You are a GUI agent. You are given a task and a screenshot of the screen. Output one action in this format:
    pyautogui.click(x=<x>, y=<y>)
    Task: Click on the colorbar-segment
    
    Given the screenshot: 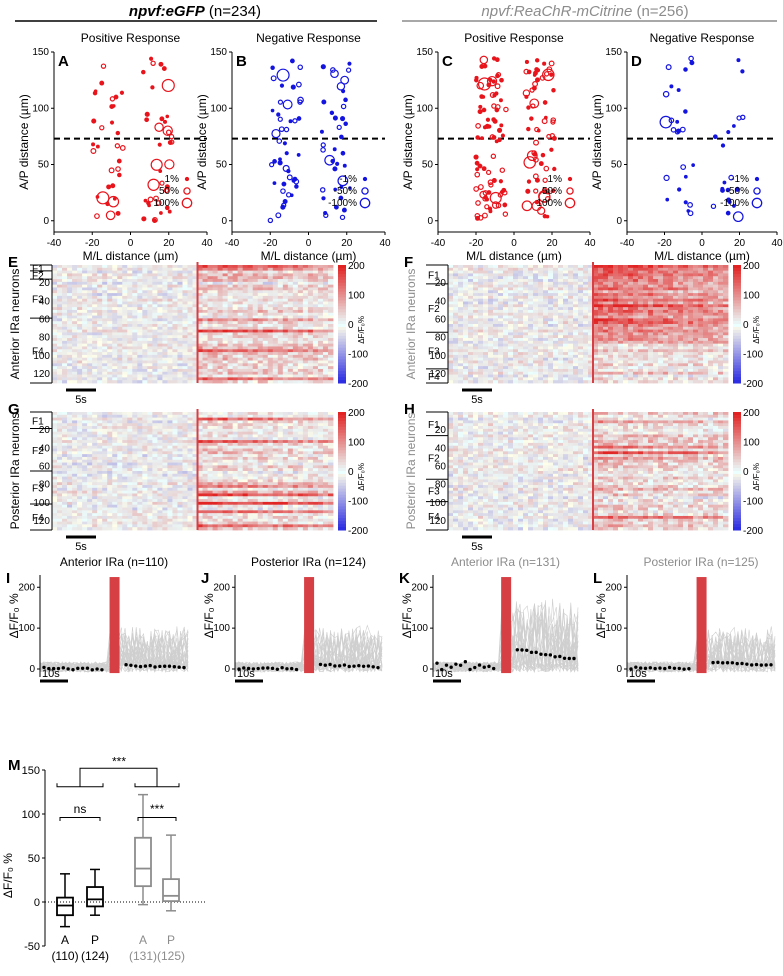 What is the action you would take?
    pyautogui.click(x=342, y=346)
    